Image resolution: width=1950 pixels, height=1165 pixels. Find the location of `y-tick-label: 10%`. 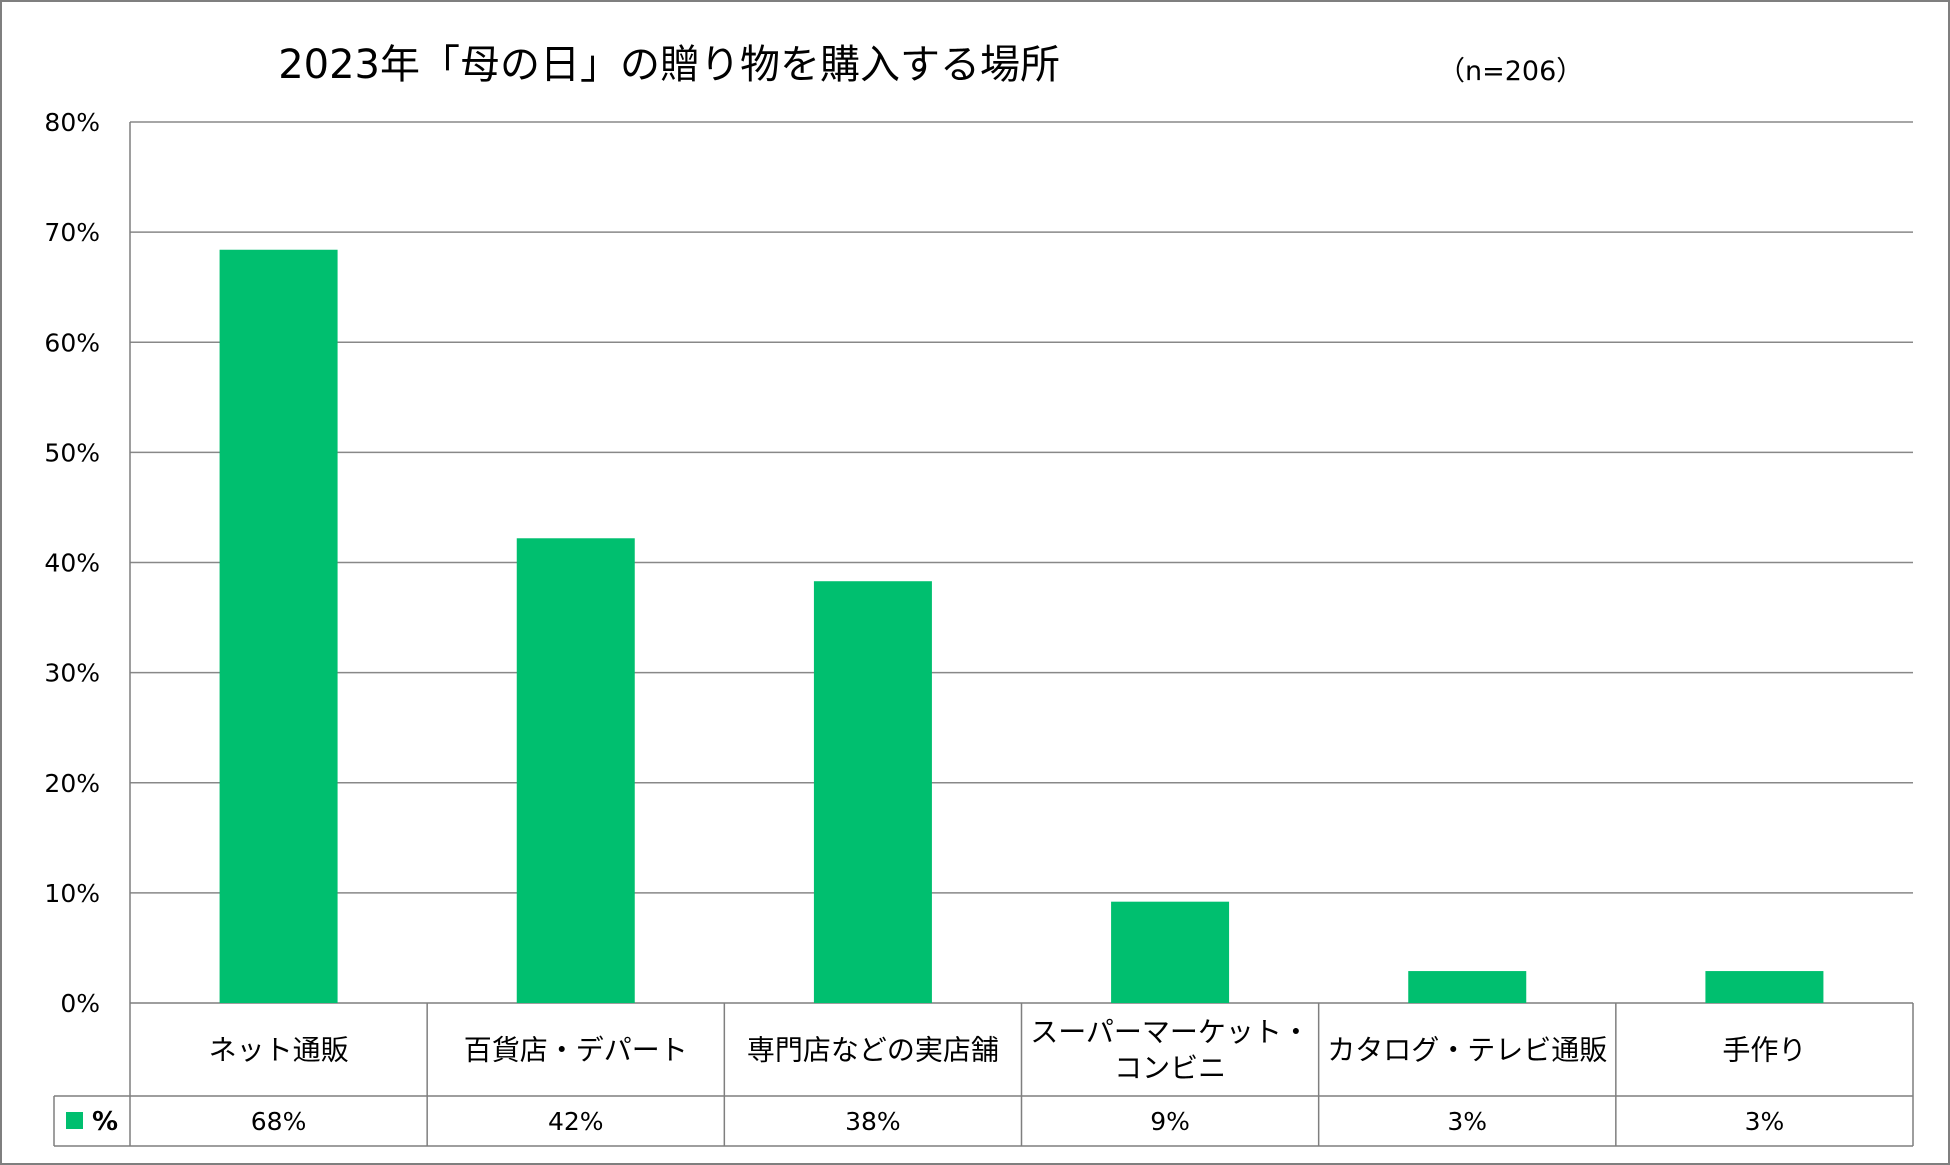

y-tick-label: 10% is located at coordinates (72, 893).